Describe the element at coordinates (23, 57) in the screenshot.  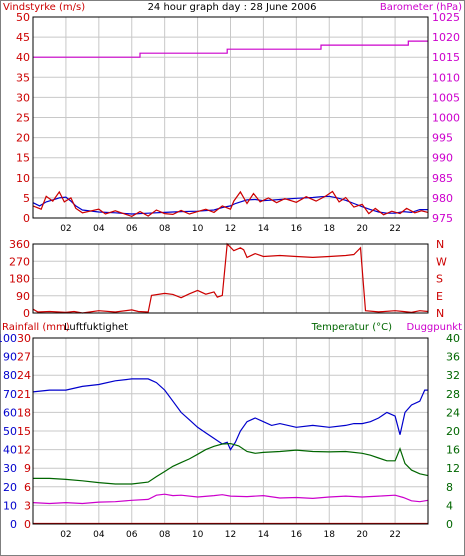
I see `wind-tick-label: 40` at that location.